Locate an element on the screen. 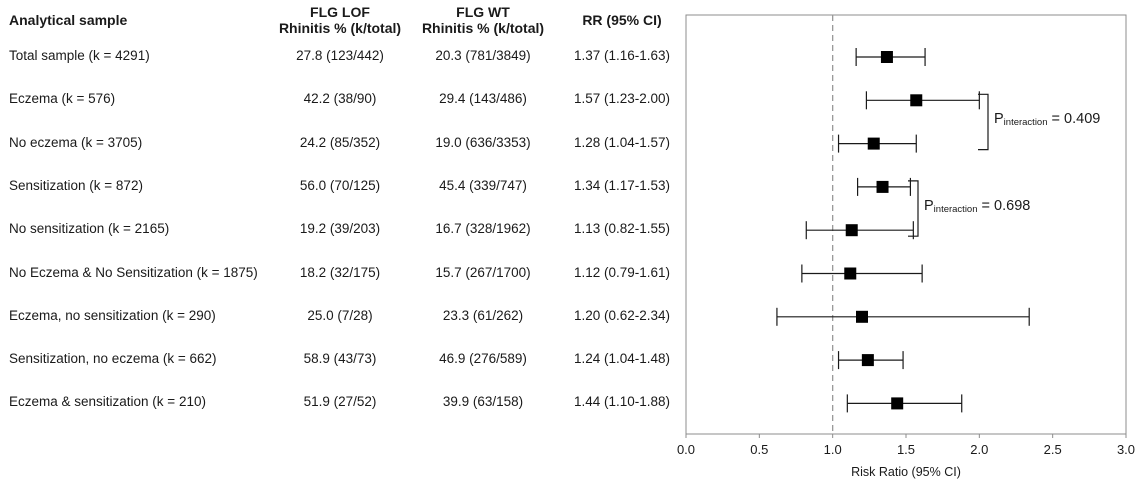 The height and width of the screenshot is (488, 1139). p-interaction-label: Pinteraction = 0.698 is located at coordinates (977, 206).